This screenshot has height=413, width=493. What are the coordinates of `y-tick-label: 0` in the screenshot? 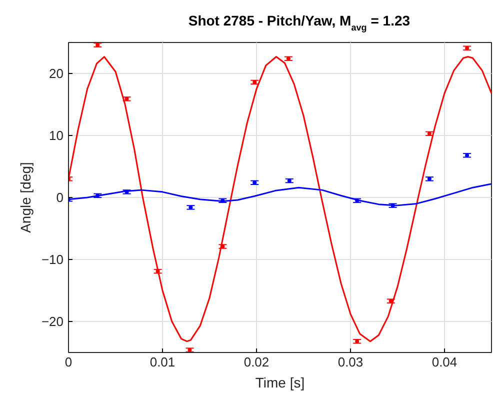 It's located at (60, 197).